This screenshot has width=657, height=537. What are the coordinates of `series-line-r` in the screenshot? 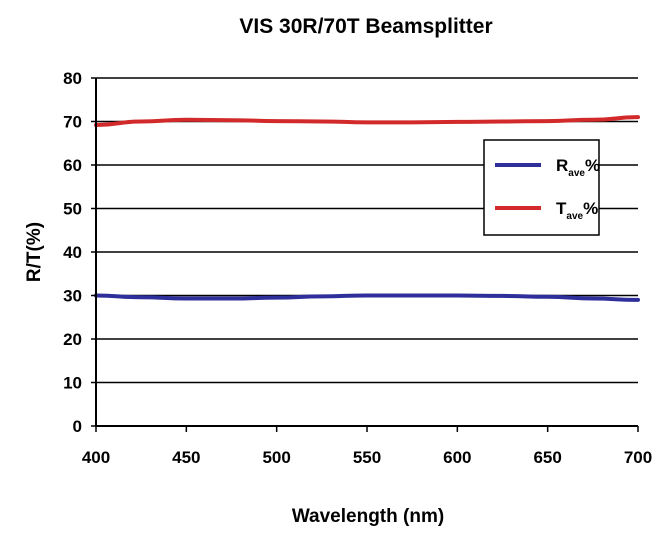 It's located at (367, 297).